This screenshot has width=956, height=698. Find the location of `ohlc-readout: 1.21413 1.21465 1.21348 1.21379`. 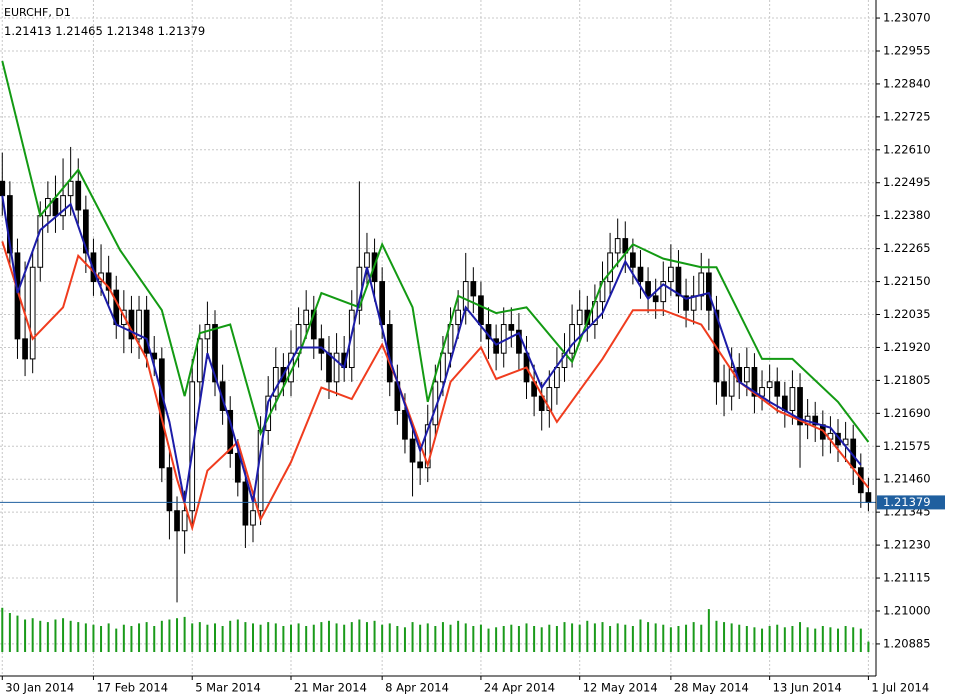

ohlc-readout: 1.21413 1.21465 1.21348 1.21379 is located at coordinates (104, 31).